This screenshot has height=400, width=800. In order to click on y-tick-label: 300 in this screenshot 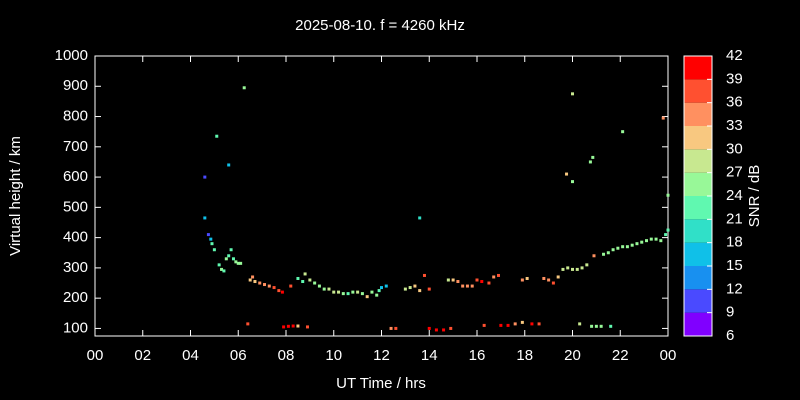, I will do `click(75, 267)`.